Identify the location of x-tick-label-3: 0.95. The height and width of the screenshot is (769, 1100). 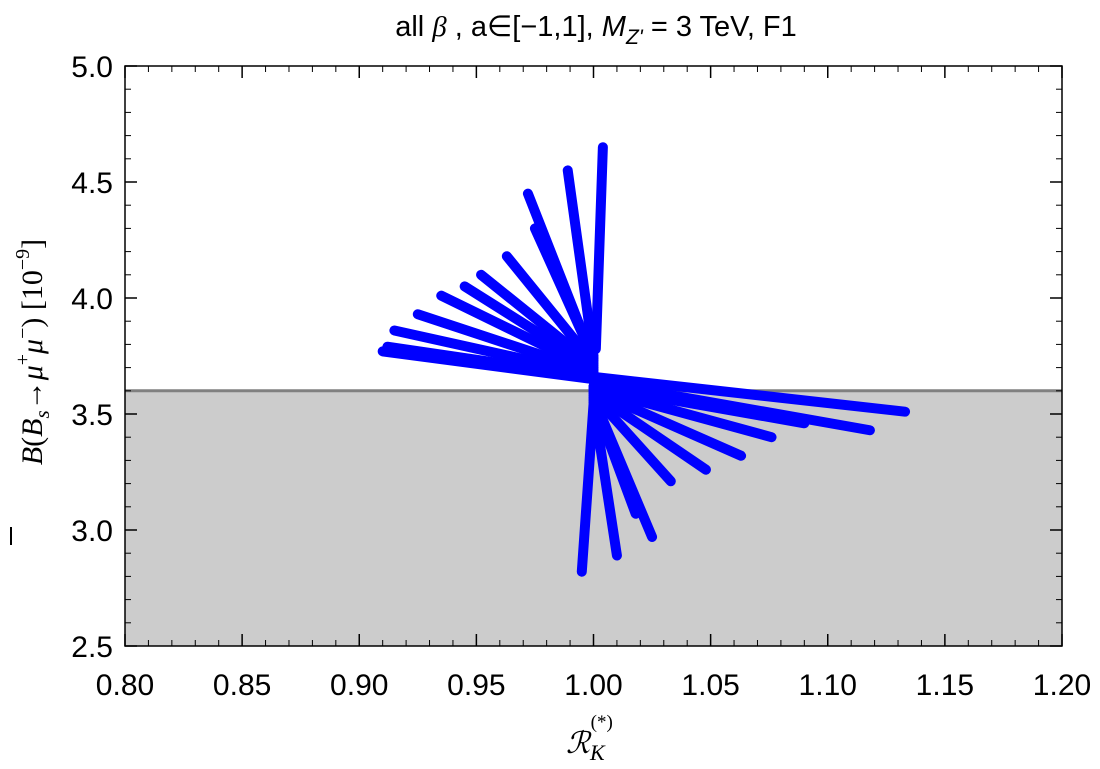
(476, 685).